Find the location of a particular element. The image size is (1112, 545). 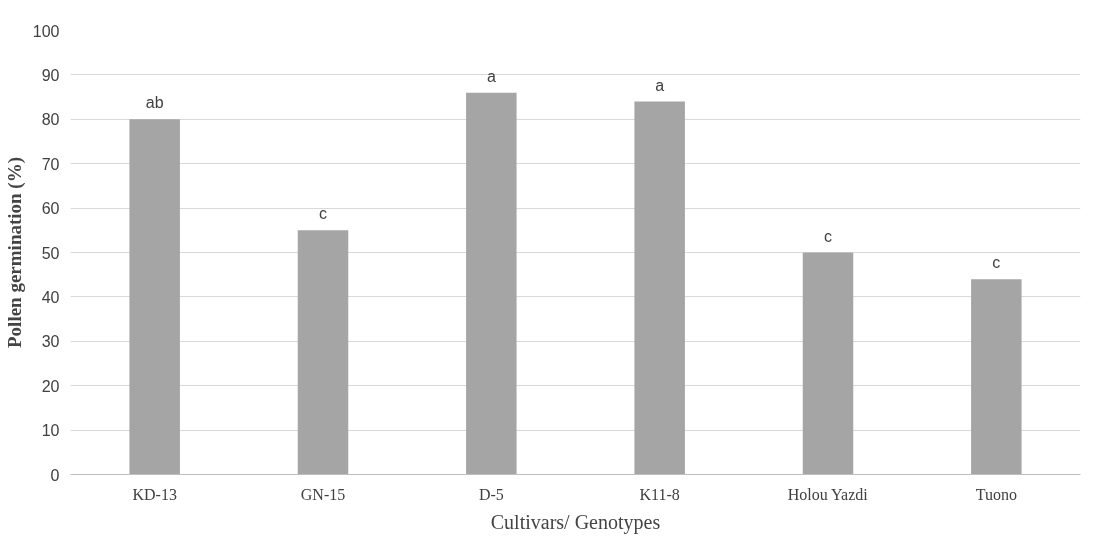

y-axis-title: Pollen germination (%) is located at coordinates (14, 252).